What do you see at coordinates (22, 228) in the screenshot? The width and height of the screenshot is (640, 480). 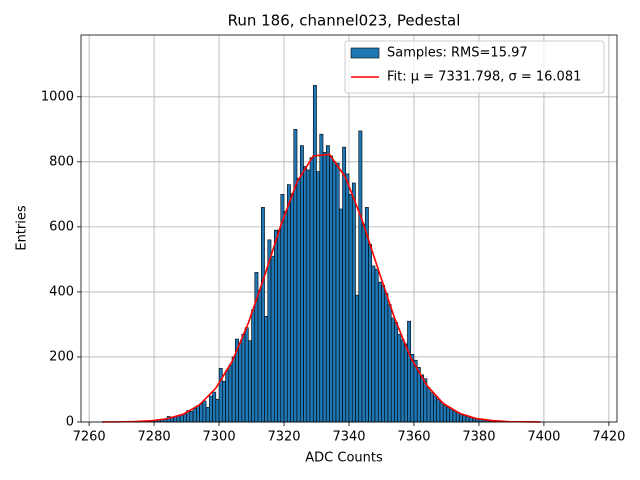 I see `y-axis-label: Entries` at bounding box center [22, 228].